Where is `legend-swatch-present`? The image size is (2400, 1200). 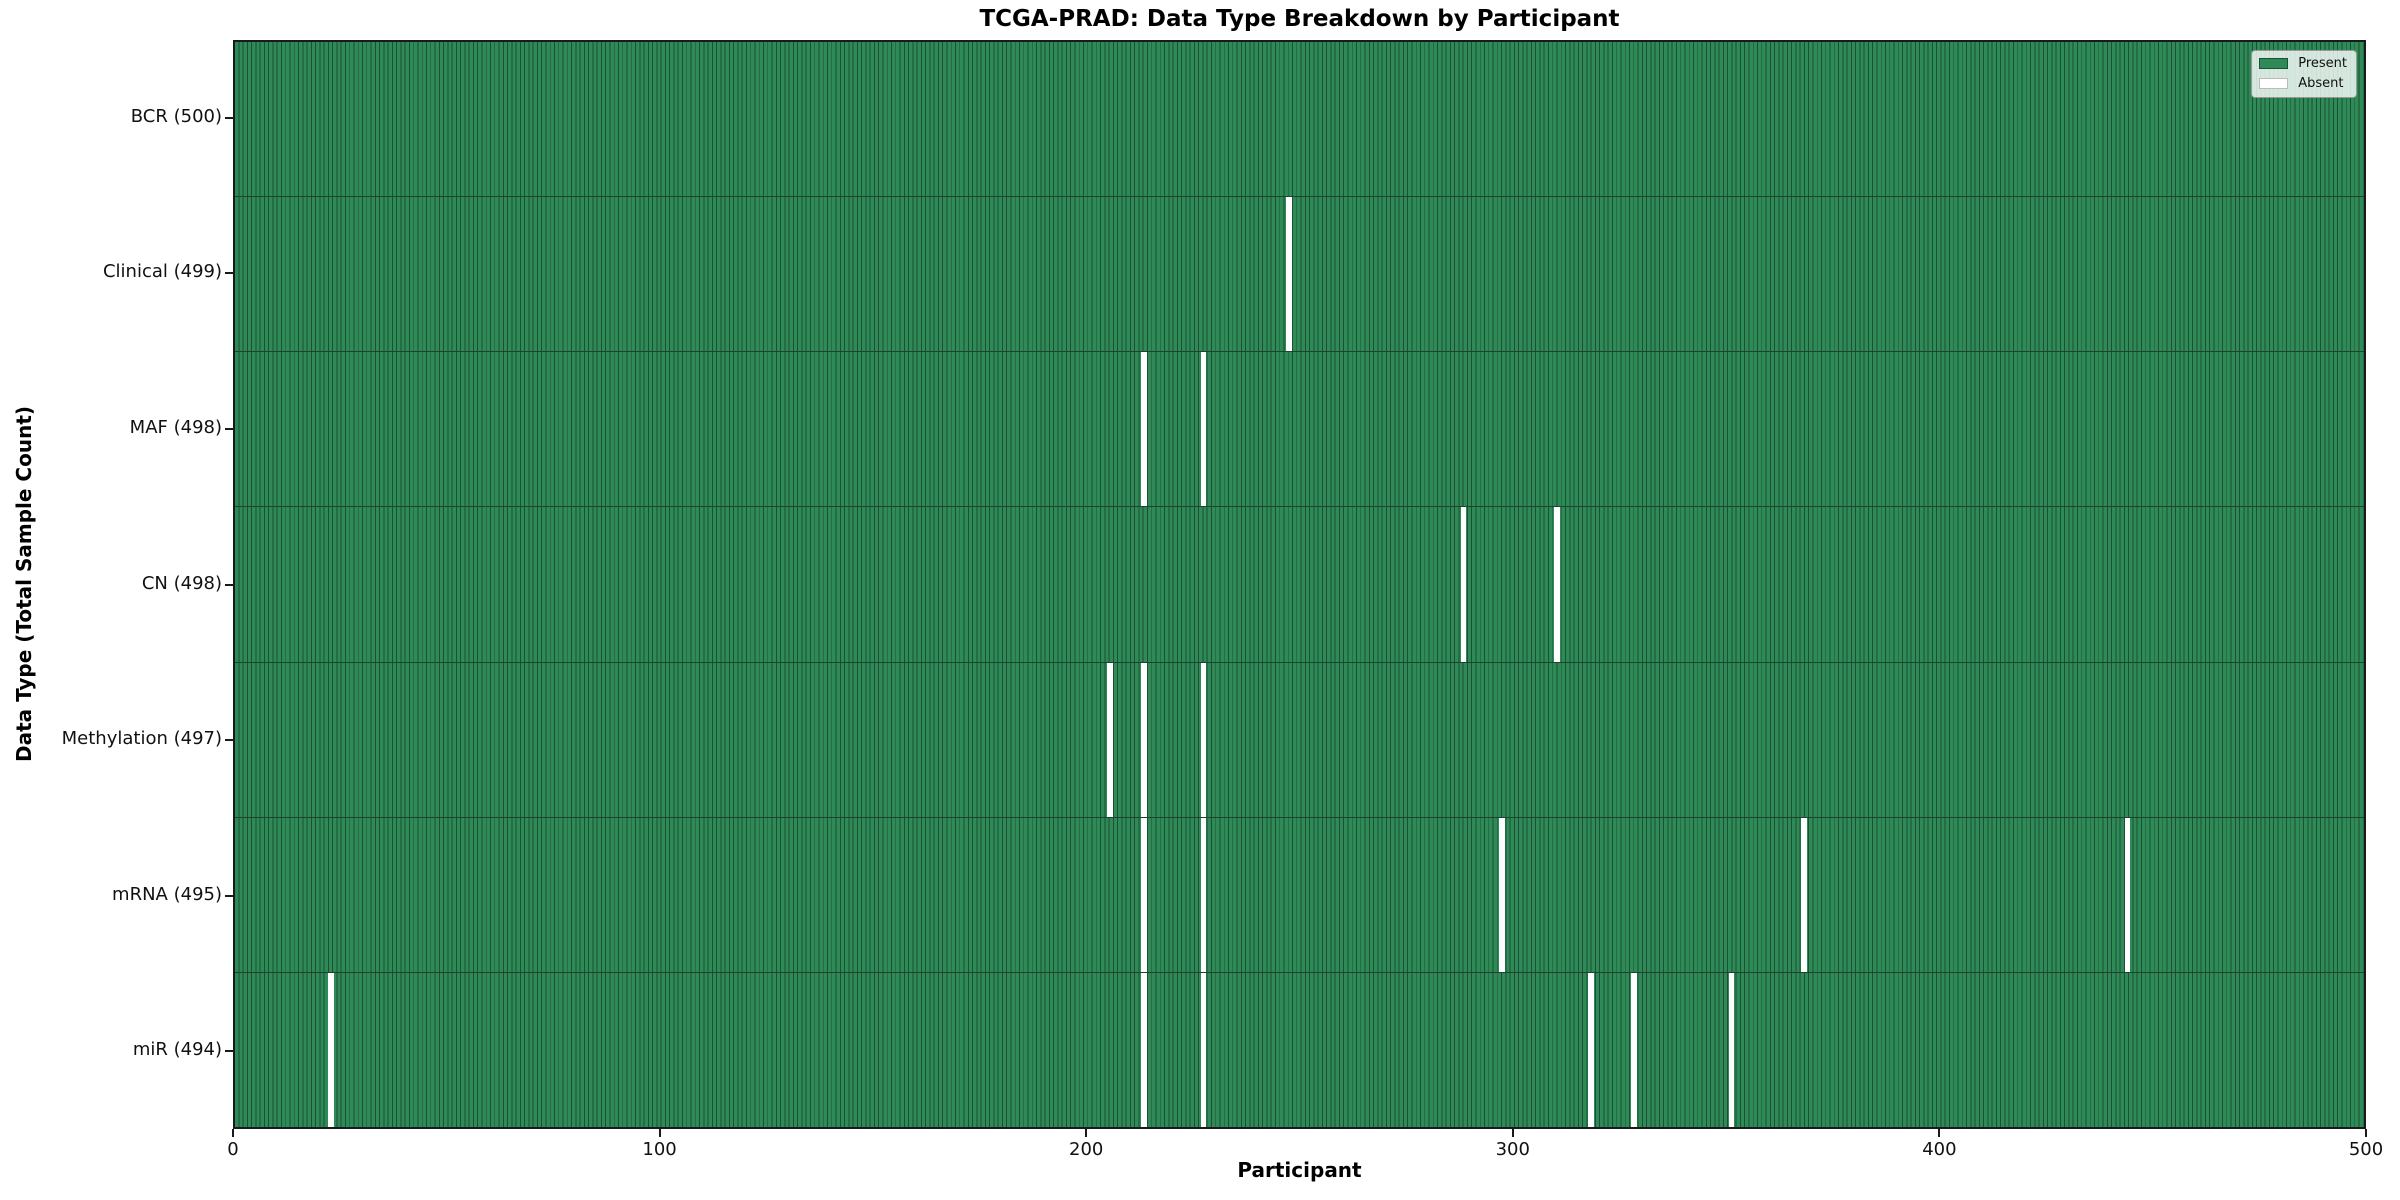
legend-swatch-present is located at coordinates (2274, 63).